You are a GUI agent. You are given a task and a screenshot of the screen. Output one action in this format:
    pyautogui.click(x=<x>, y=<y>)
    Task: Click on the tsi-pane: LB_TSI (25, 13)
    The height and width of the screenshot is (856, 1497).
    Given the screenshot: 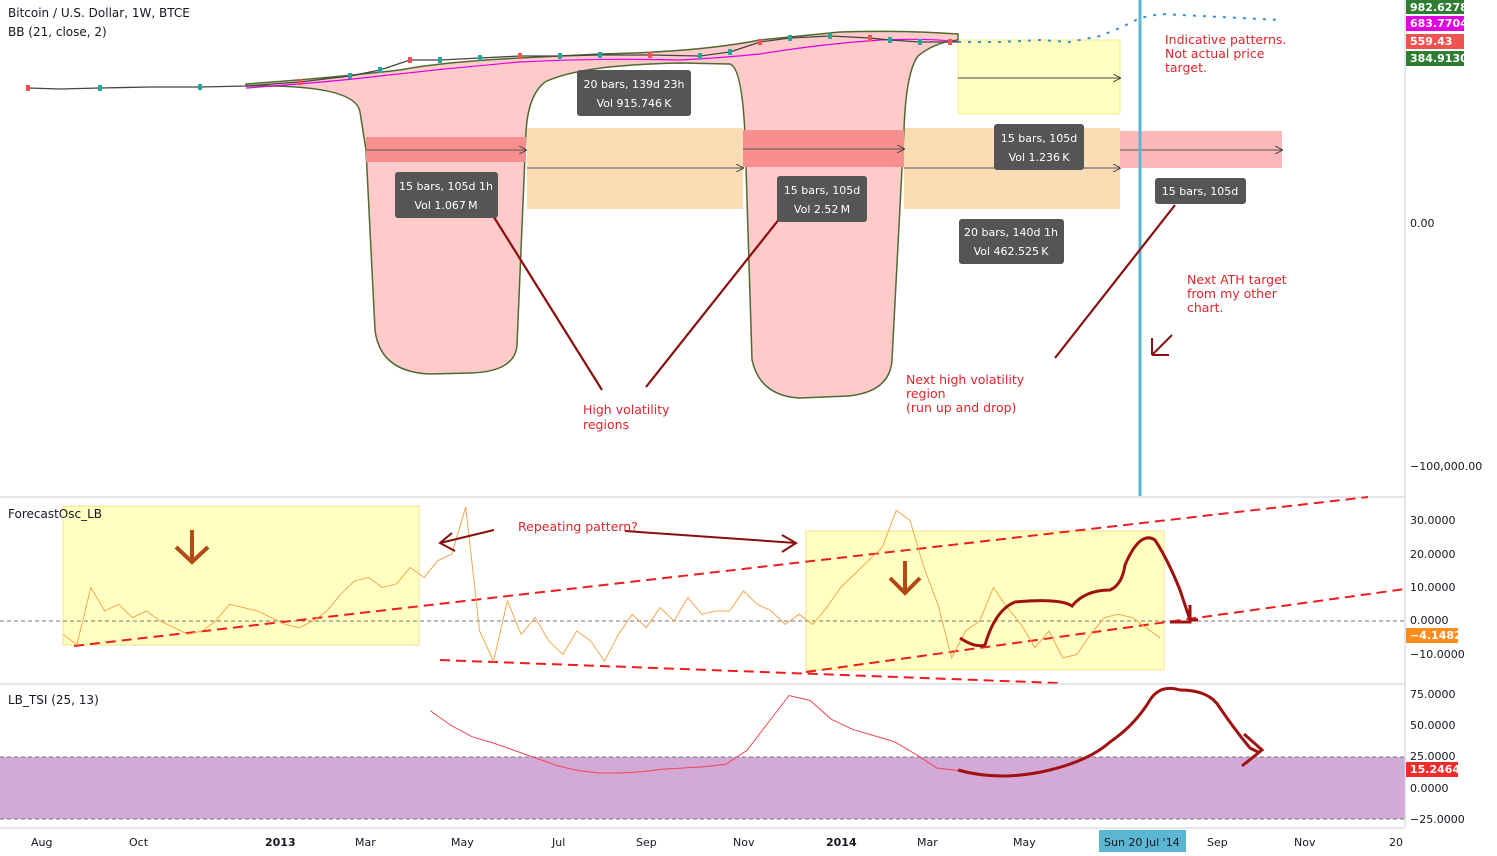 What is the action you would take?
    pyautogui.click(x=702, y=753)
    